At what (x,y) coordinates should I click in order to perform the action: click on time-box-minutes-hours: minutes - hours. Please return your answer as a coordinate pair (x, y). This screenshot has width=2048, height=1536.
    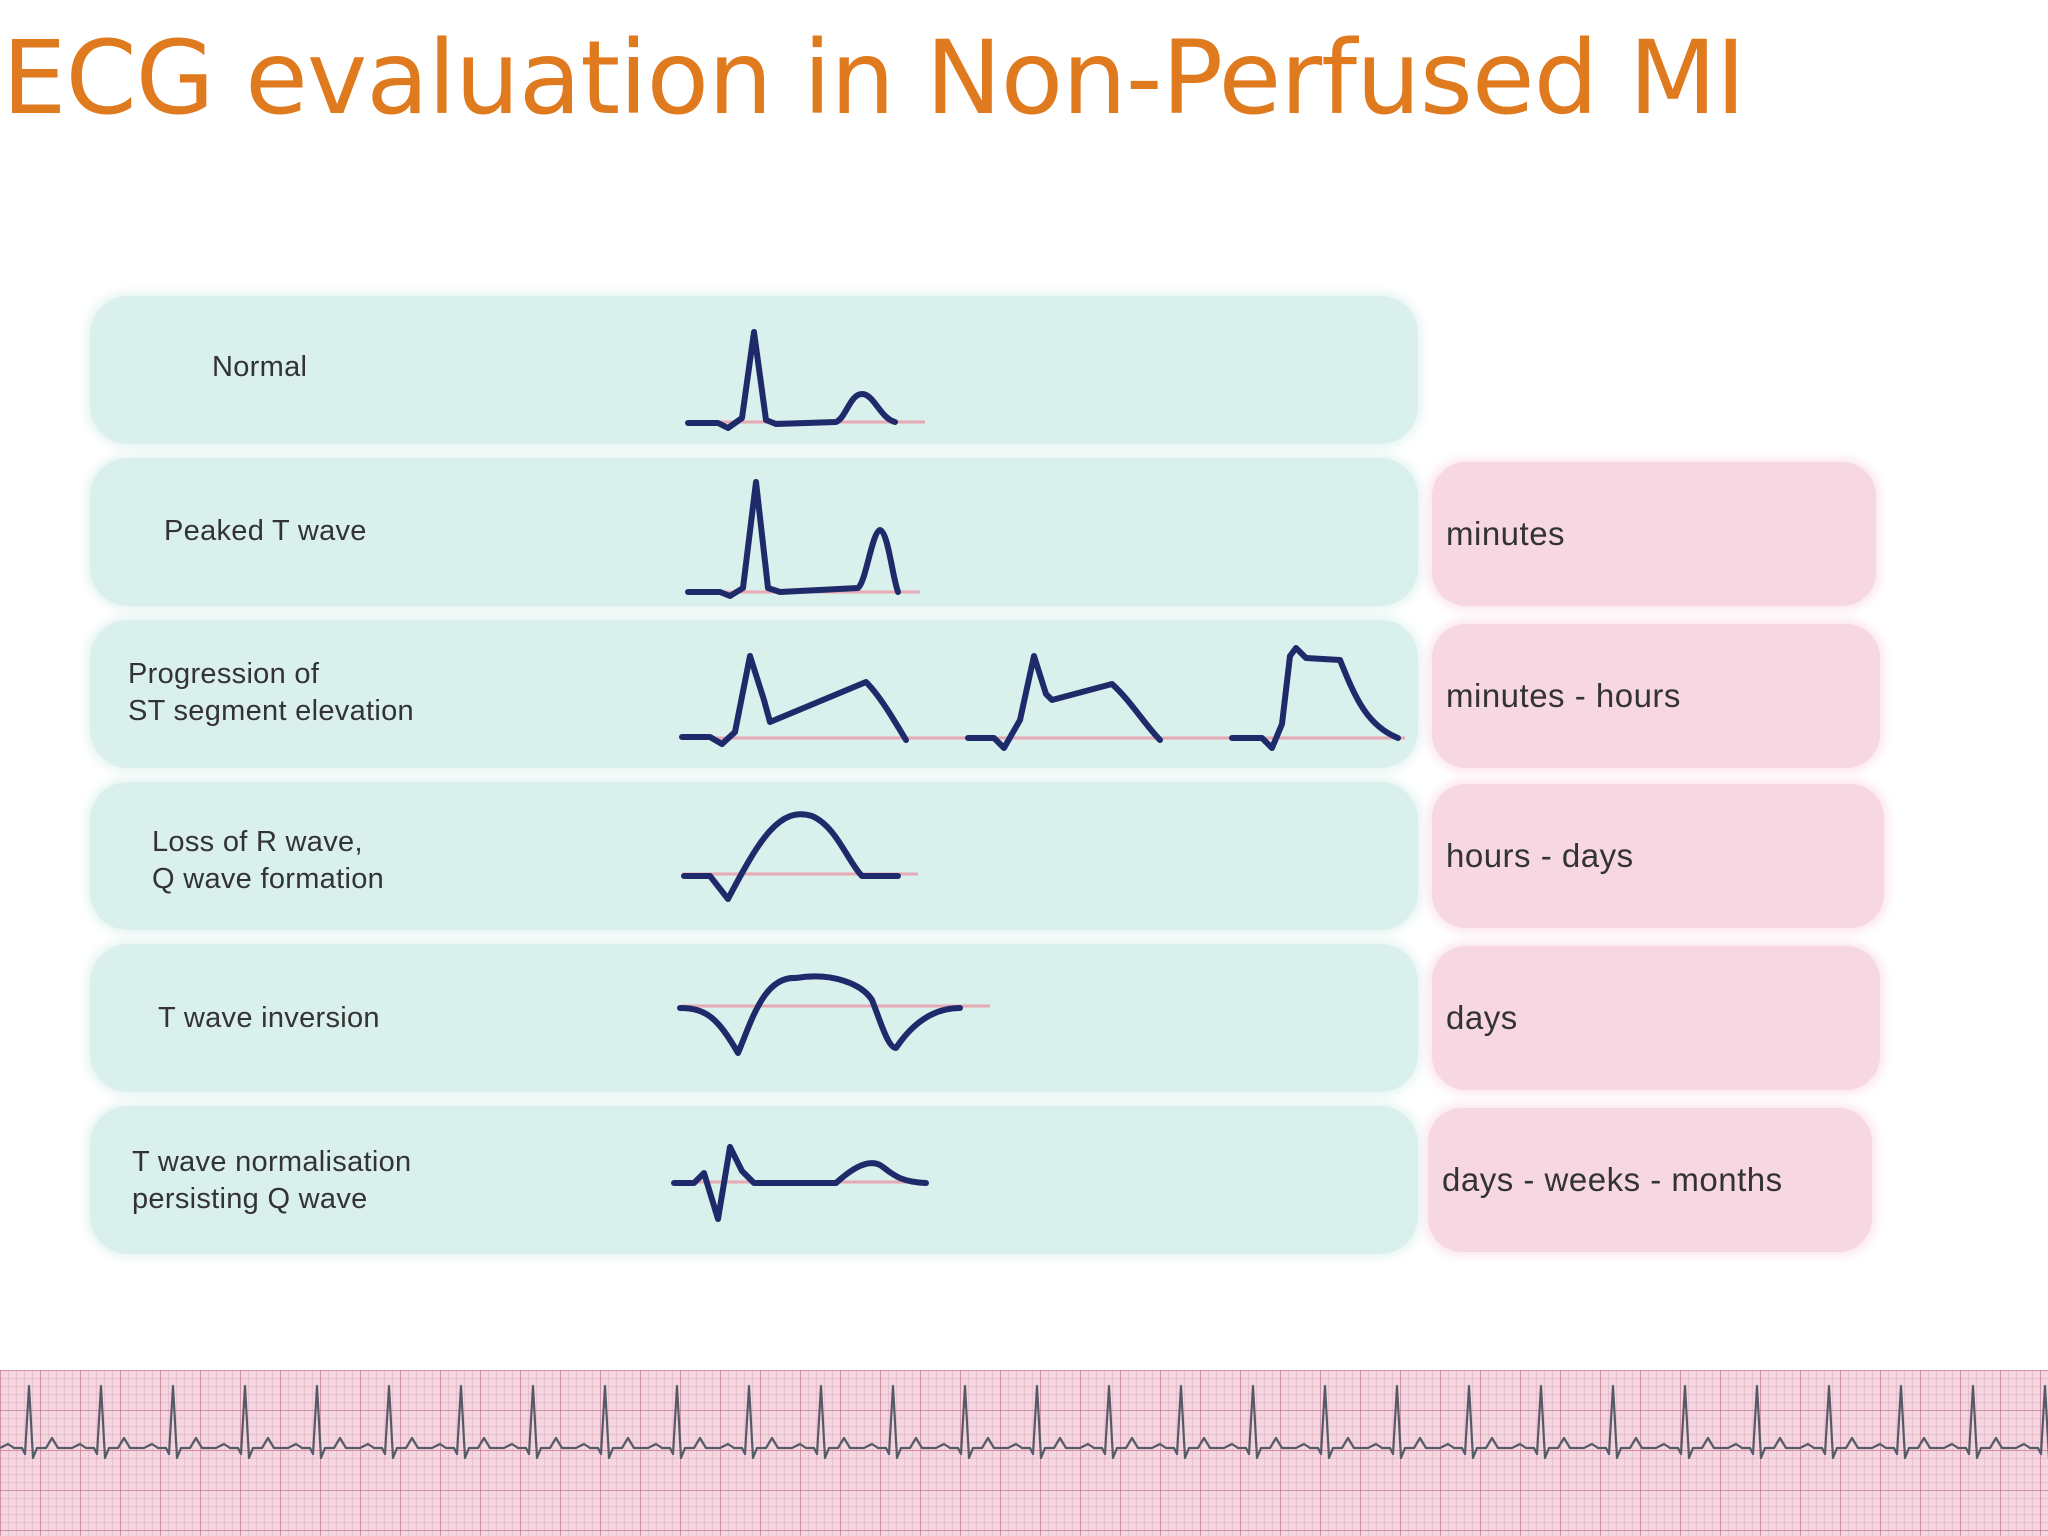
    Looking at the image, I should click on (1656, 696).